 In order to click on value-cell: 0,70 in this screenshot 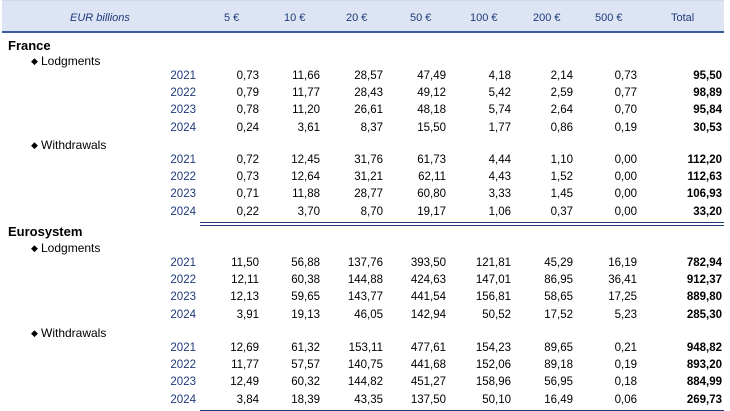, I will do `click(625, 110)`.